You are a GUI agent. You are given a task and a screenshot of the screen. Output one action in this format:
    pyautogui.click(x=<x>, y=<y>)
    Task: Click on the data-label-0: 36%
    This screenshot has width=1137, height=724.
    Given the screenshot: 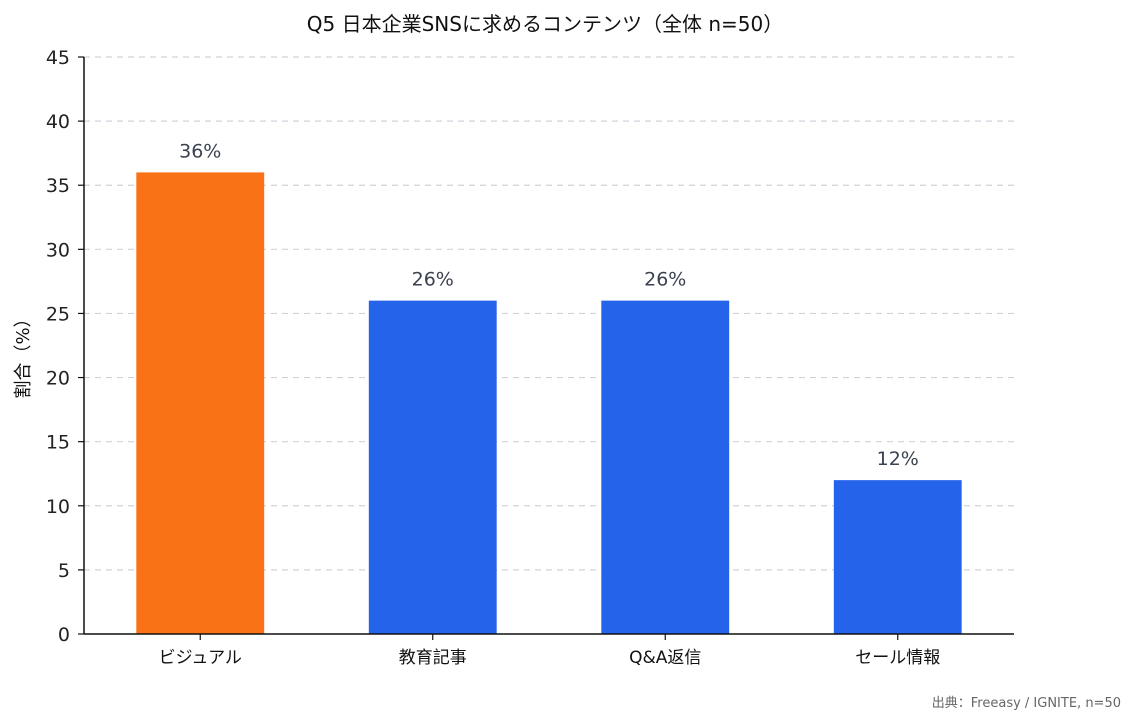 What is the action you would take?
    pyautogui.click(x=200, y=151)
    